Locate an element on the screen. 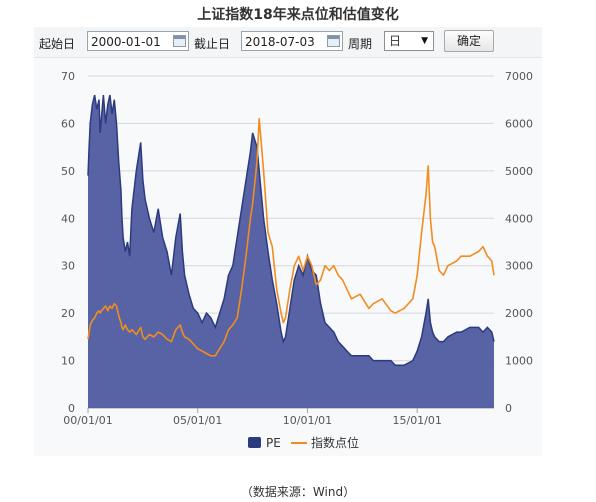 The height and width of the screenshot is (502, 596). y-right-tick-label: 6000 is located at coordinates (519, 123).